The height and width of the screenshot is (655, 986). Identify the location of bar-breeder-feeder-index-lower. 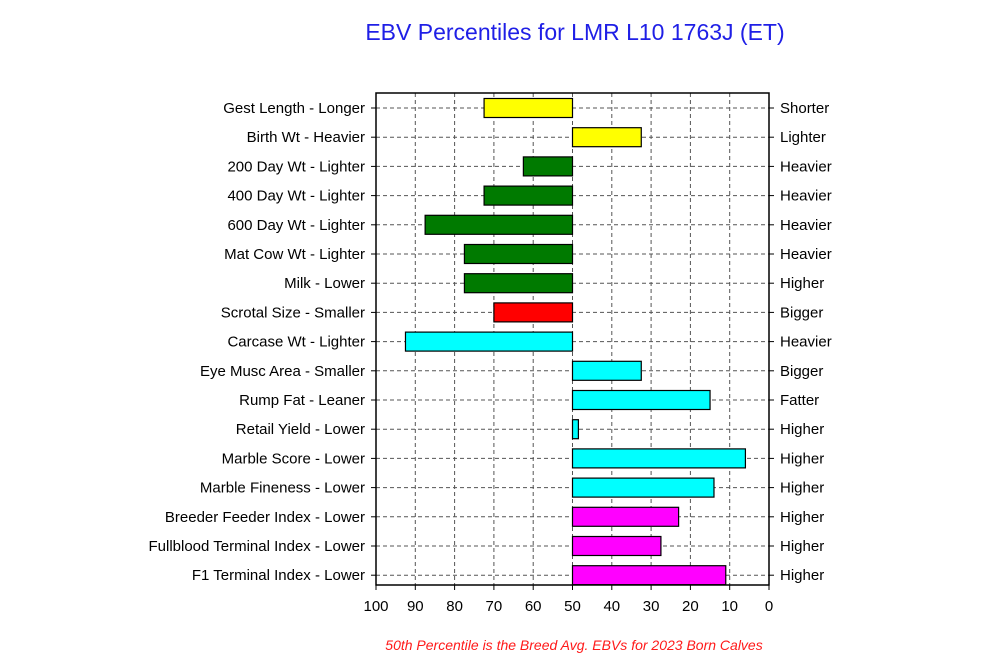
(625, 516).